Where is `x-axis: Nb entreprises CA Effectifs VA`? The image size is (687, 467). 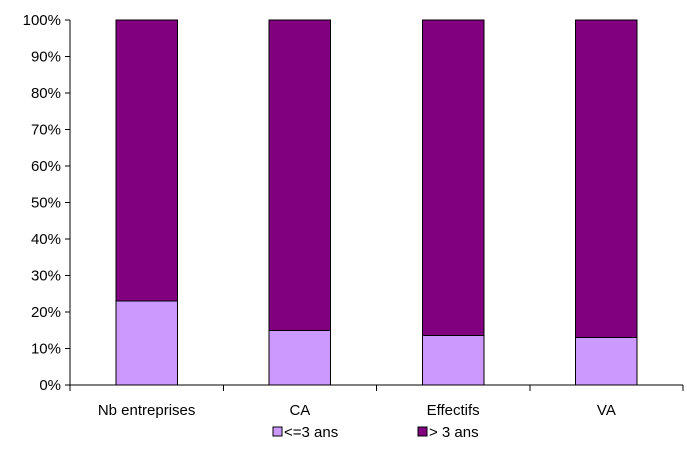 x-axis: Nb entreprises CA Effectifs VA is located at coordinates (376, 401).